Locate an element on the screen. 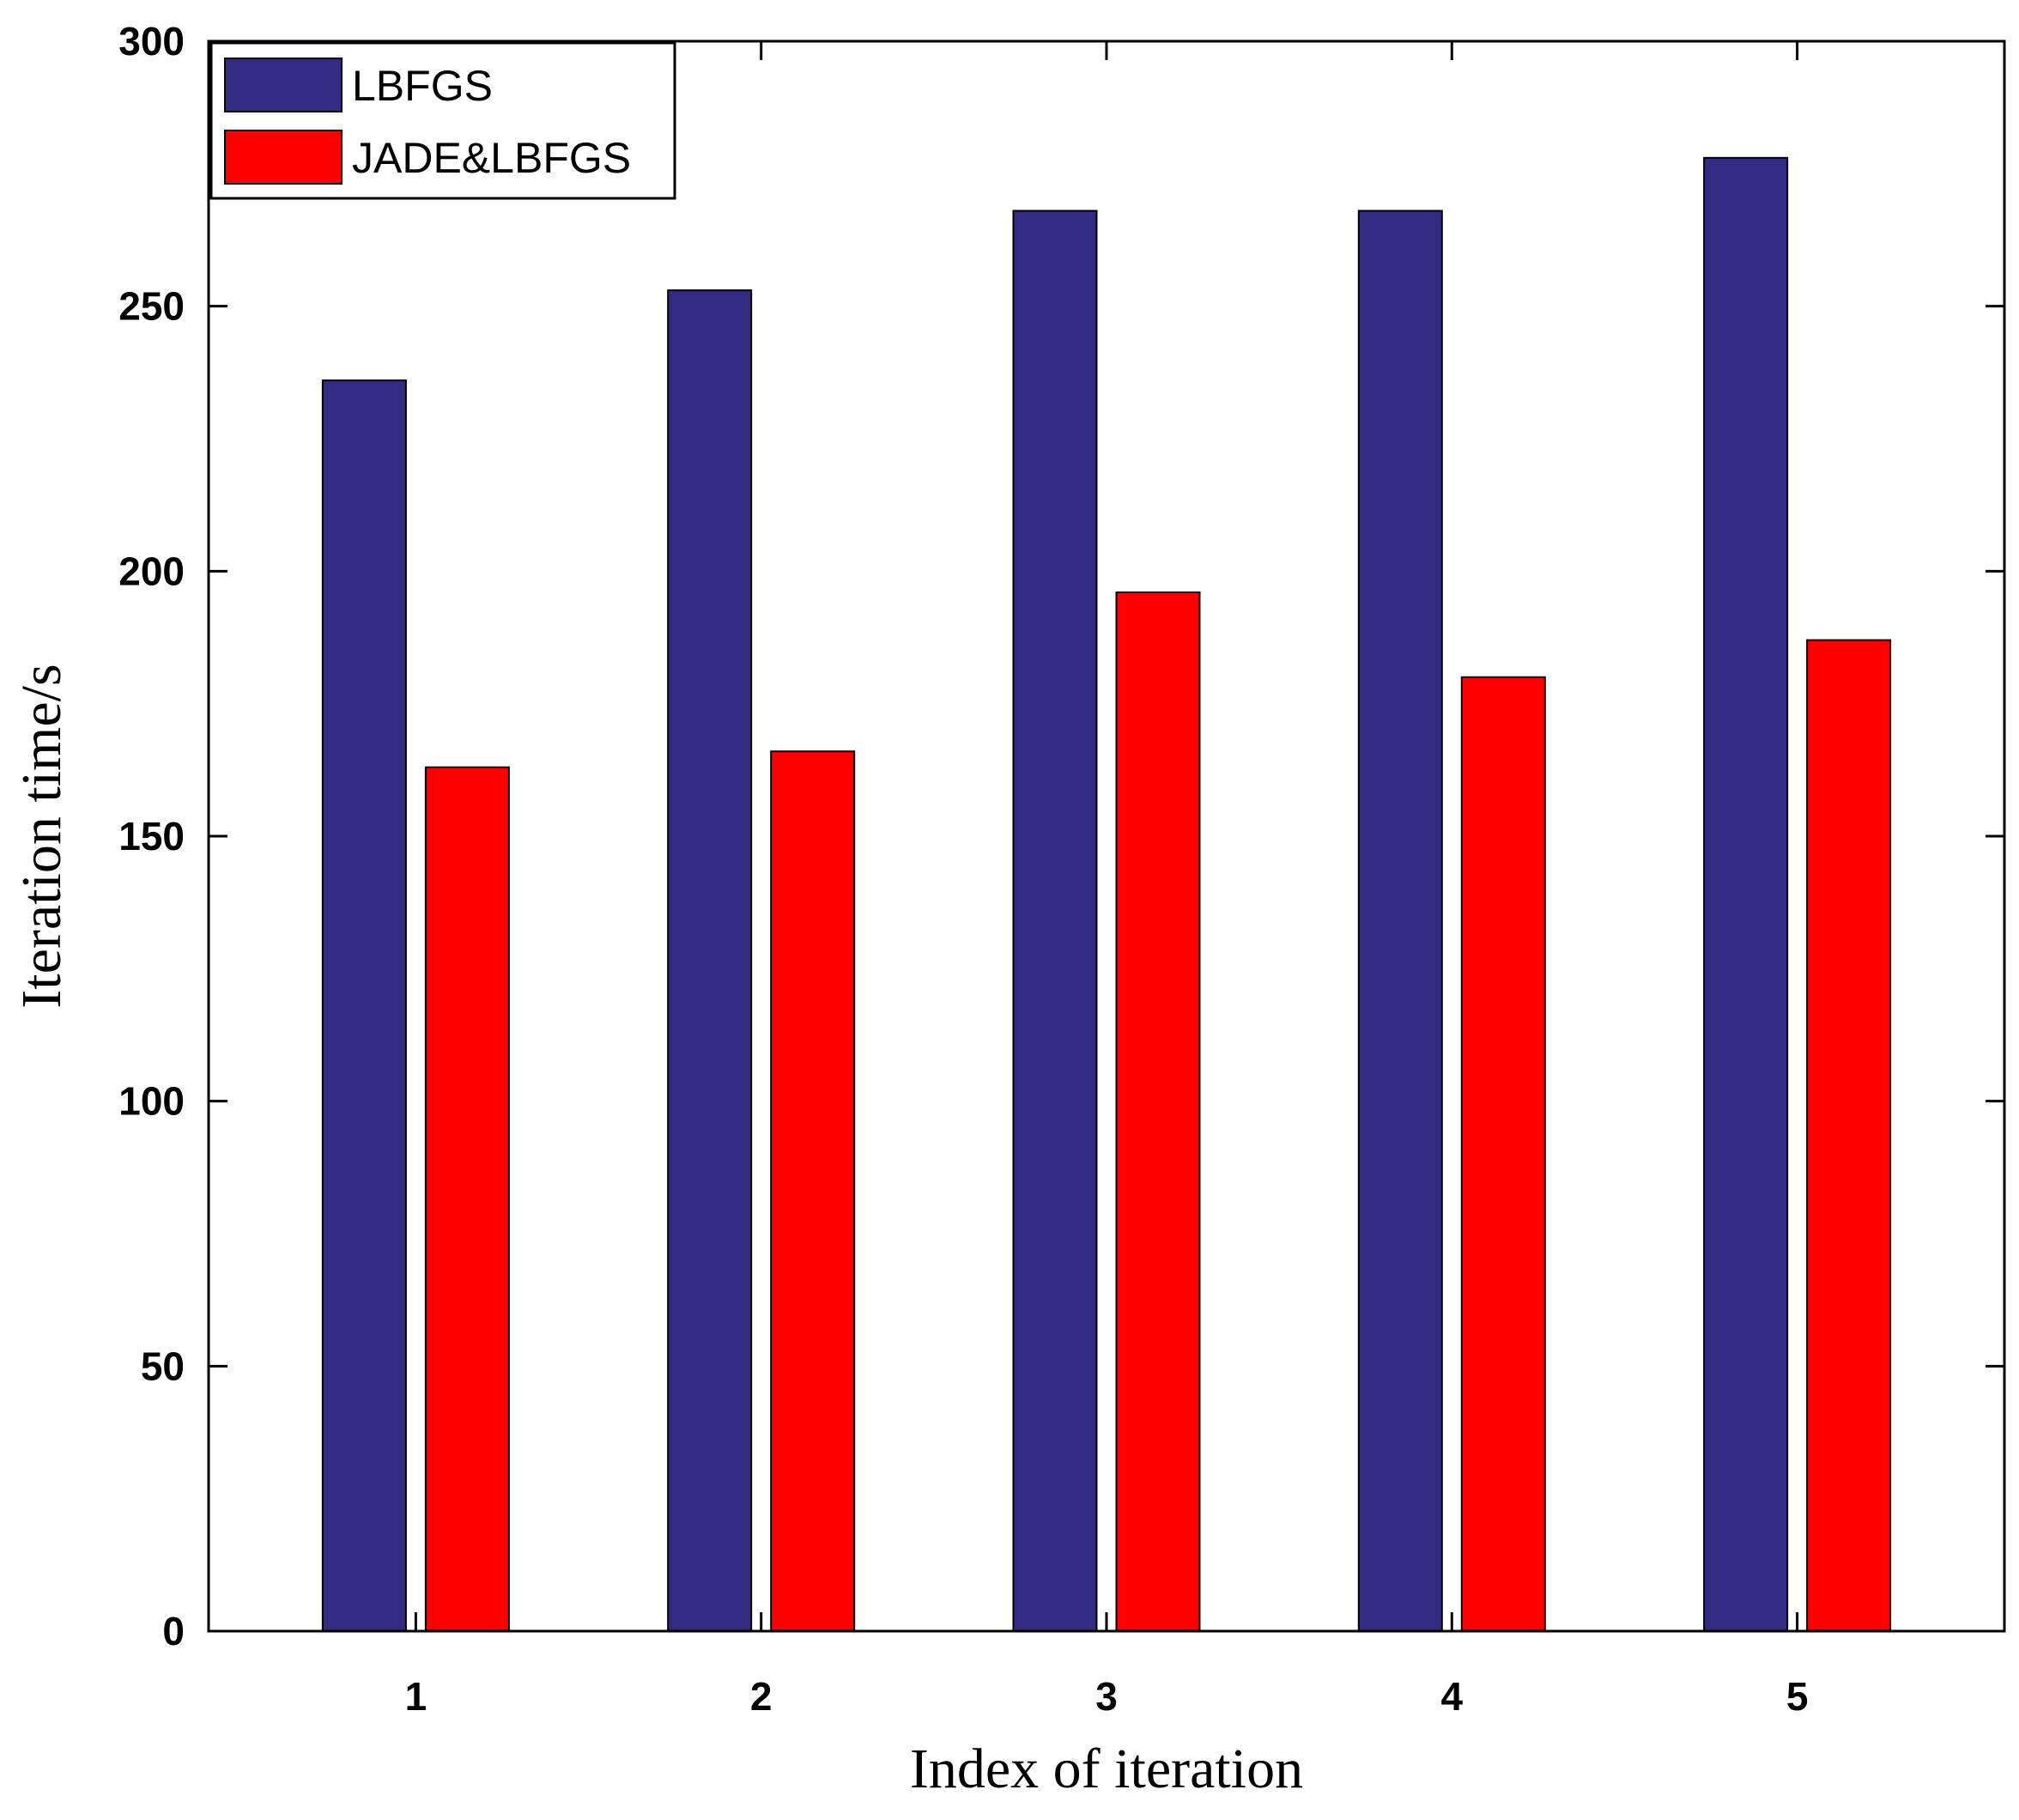  y-tick-label: 150 is located at coordinates (151, 836).